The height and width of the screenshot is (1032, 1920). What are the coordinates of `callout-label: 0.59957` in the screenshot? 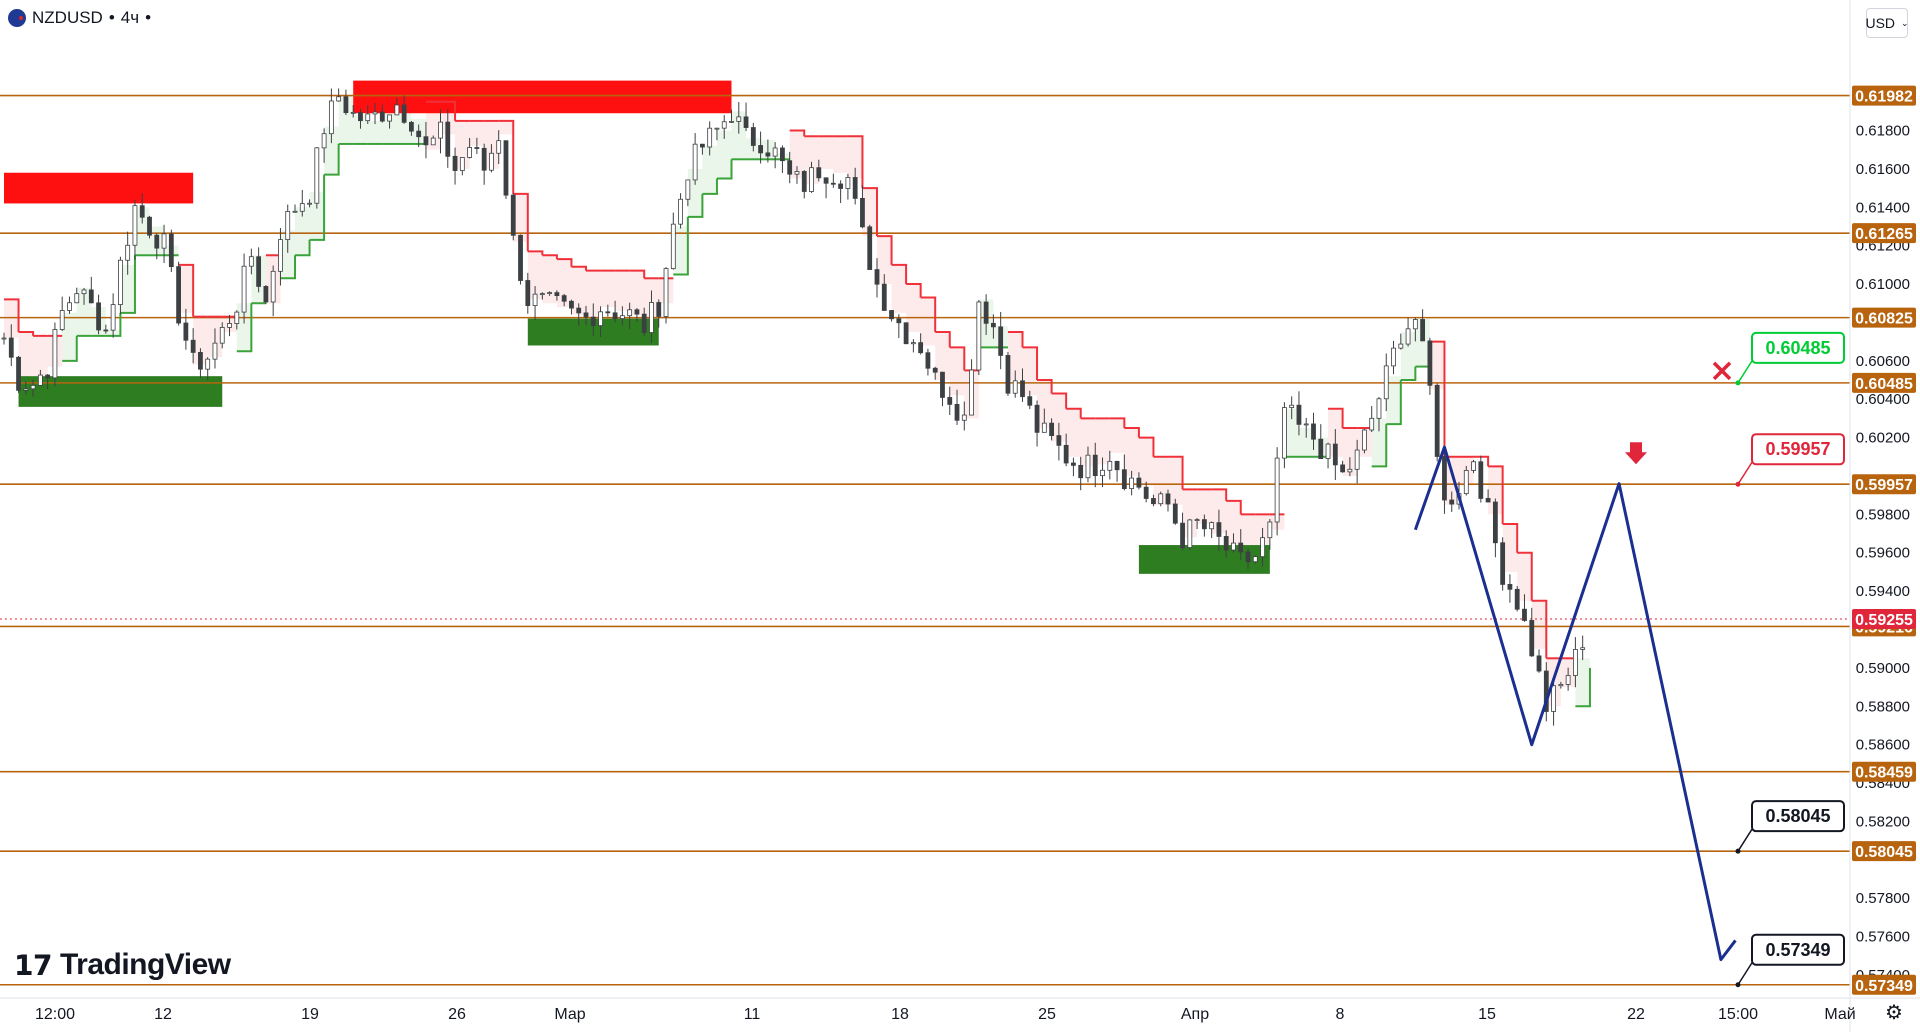 It's located at (1797, 449).